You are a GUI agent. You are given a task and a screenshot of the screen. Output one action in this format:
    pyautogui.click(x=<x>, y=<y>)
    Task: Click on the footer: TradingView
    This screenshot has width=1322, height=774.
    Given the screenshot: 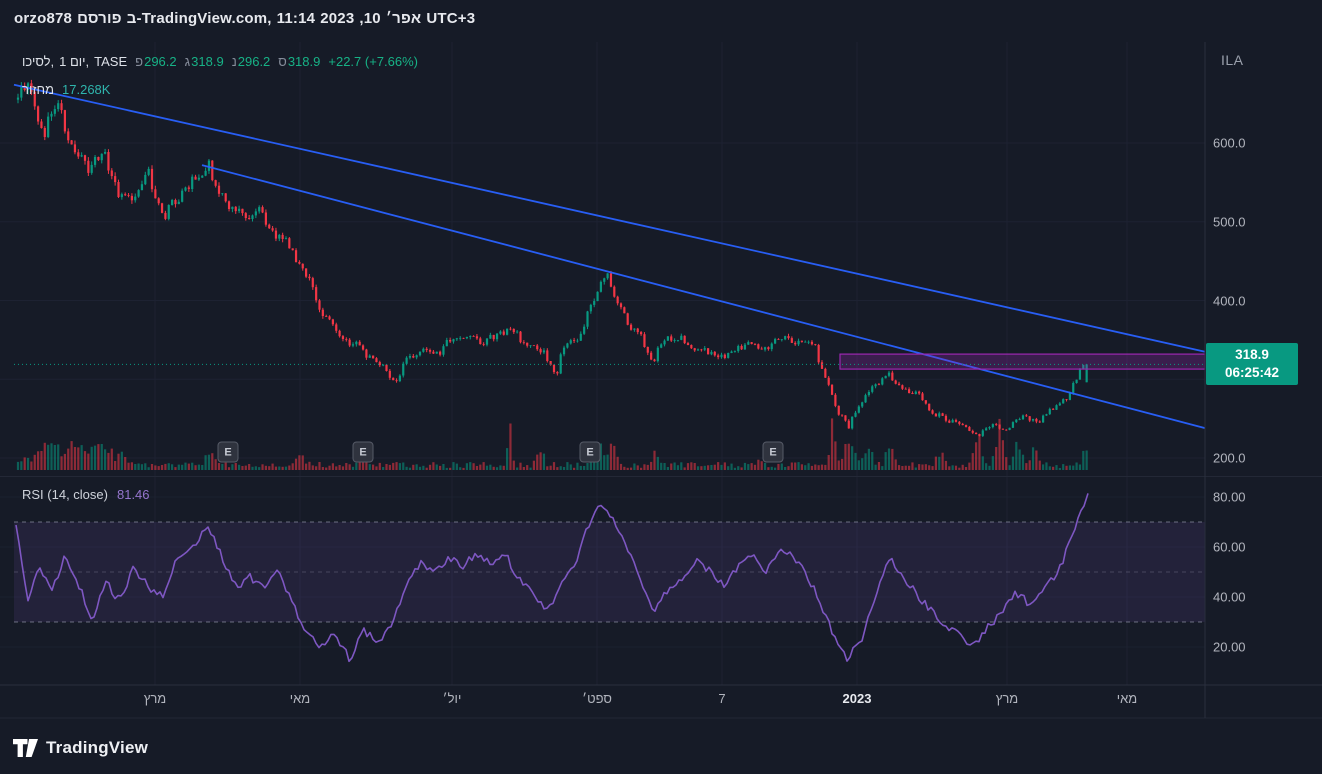 What is the action you would take?
    pyautogui.click(x=661, y=748)
    